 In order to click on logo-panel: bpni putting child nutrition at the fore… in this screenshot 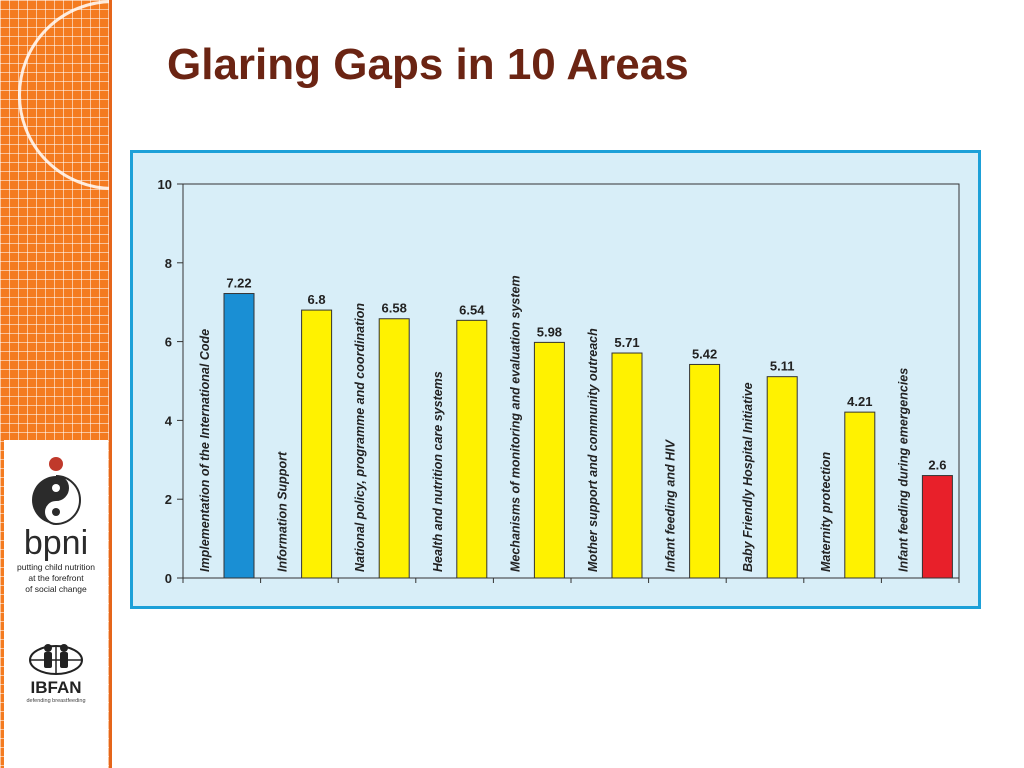, I will do `click(56, 604)`.